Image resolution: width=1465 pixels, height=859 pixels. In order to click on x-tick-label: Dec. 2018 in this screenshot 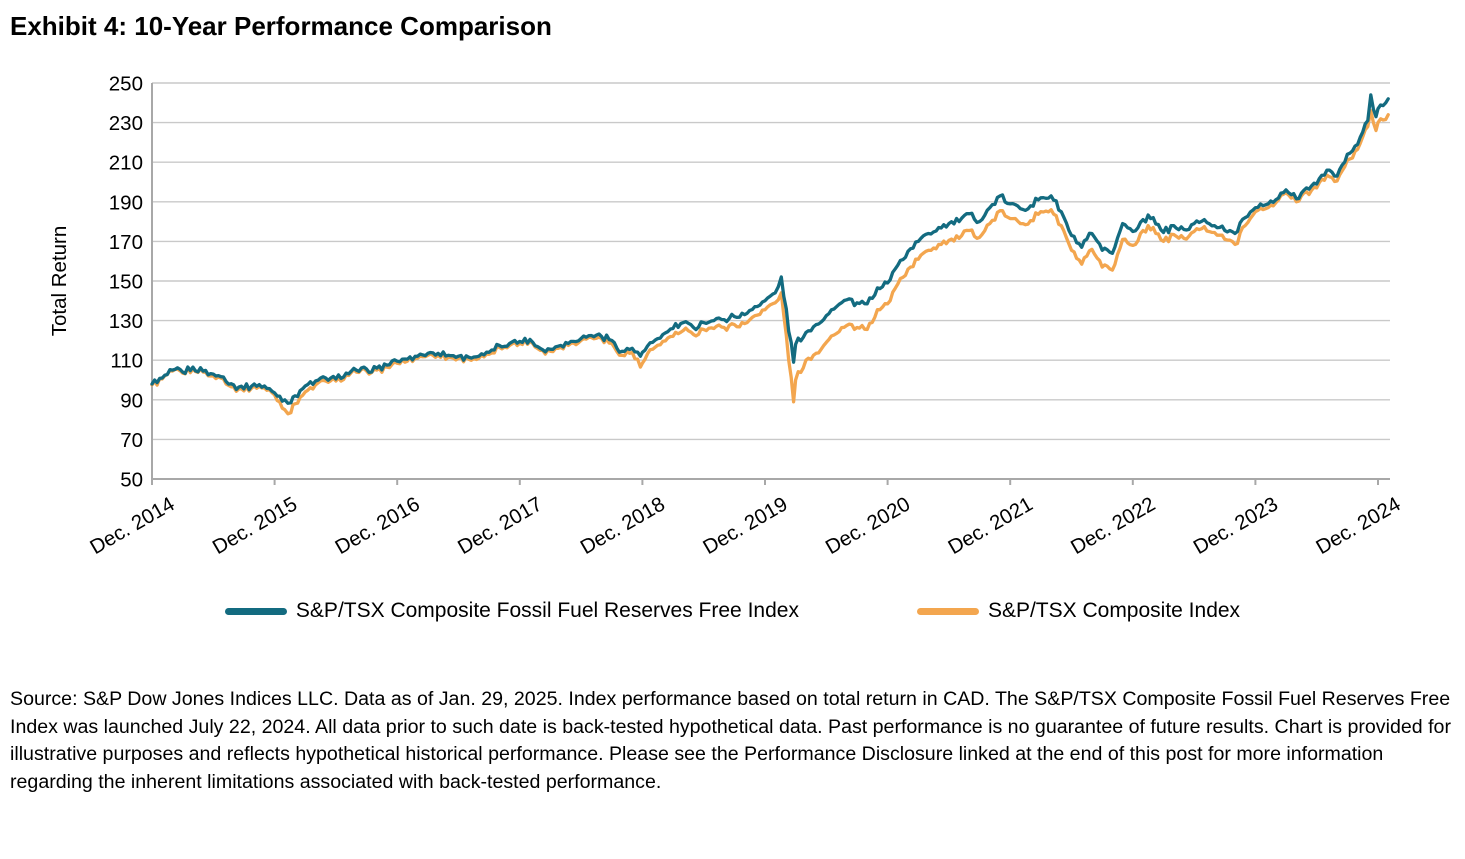, I will do `click(622, 525)`.